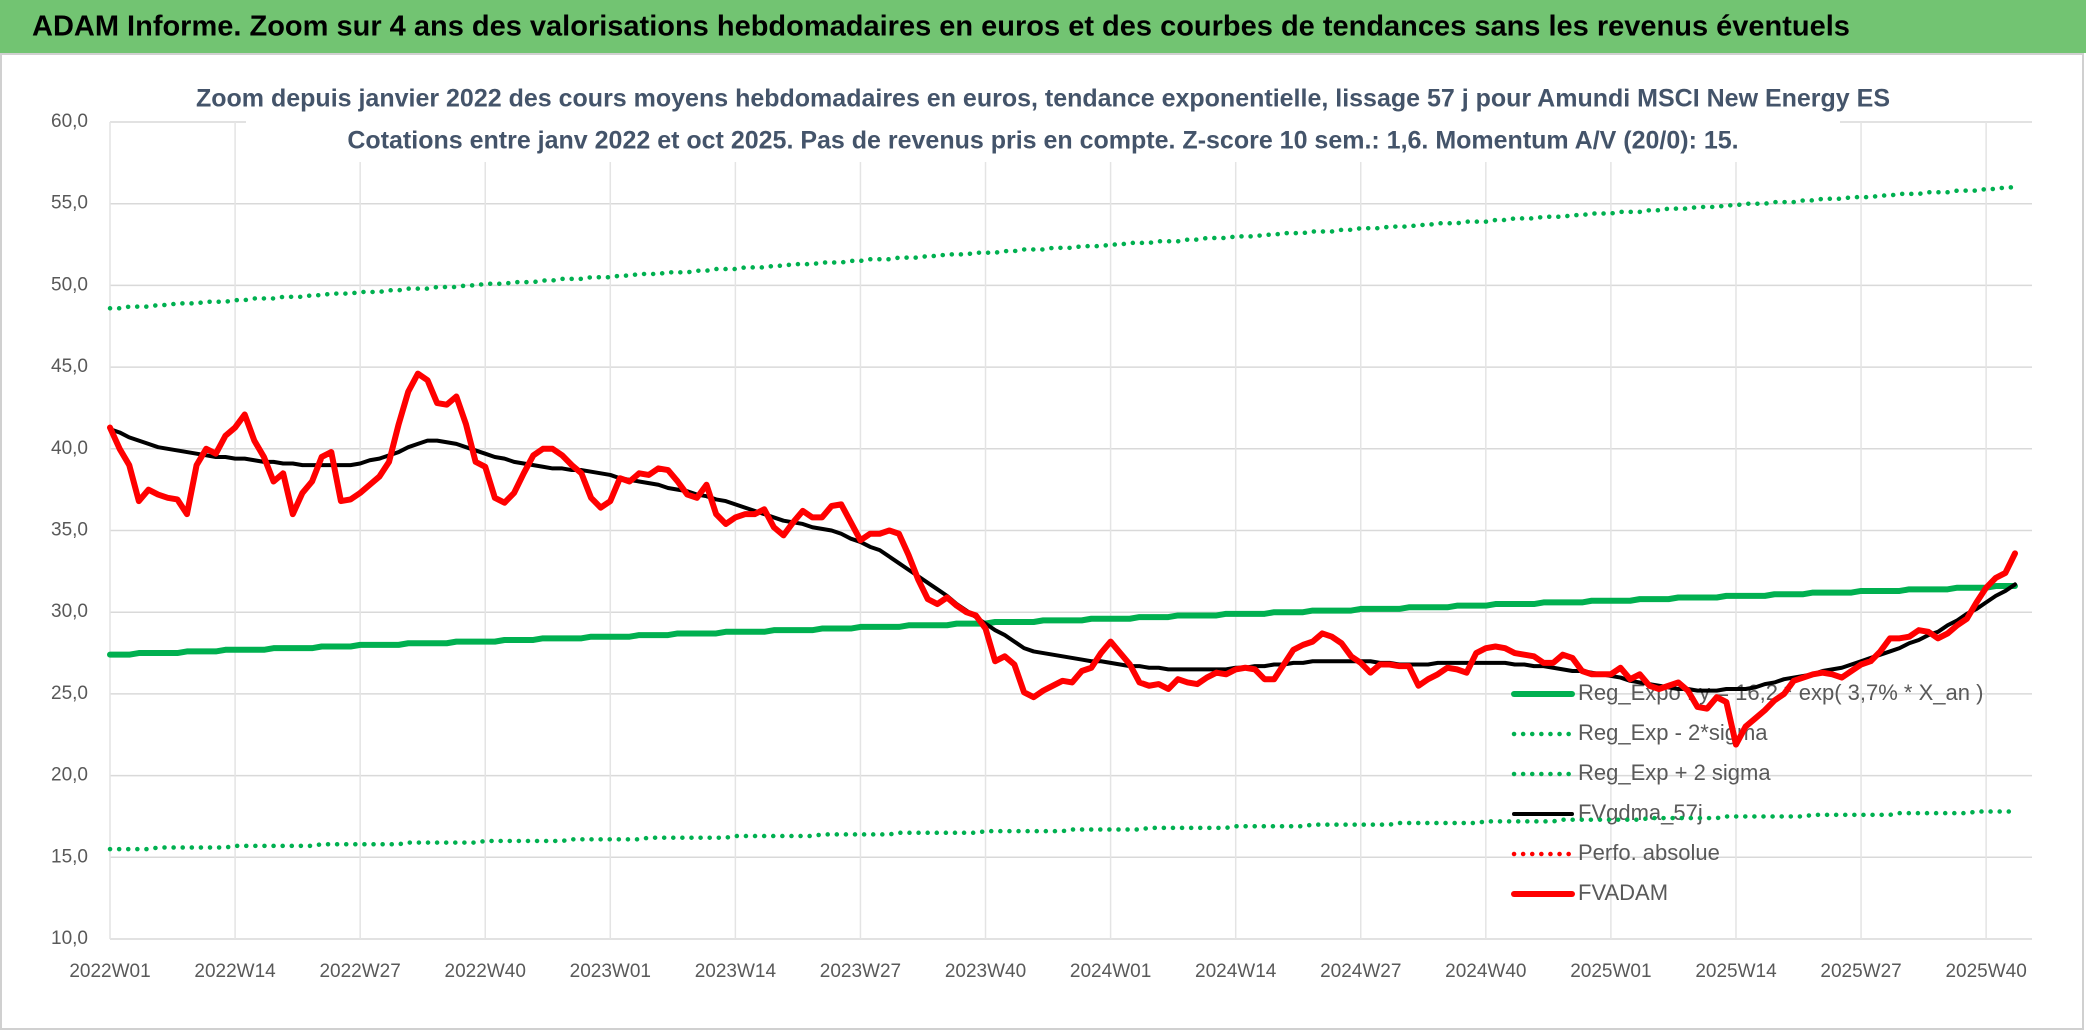  I want to click on title-backdrop, so click(1043, 122).